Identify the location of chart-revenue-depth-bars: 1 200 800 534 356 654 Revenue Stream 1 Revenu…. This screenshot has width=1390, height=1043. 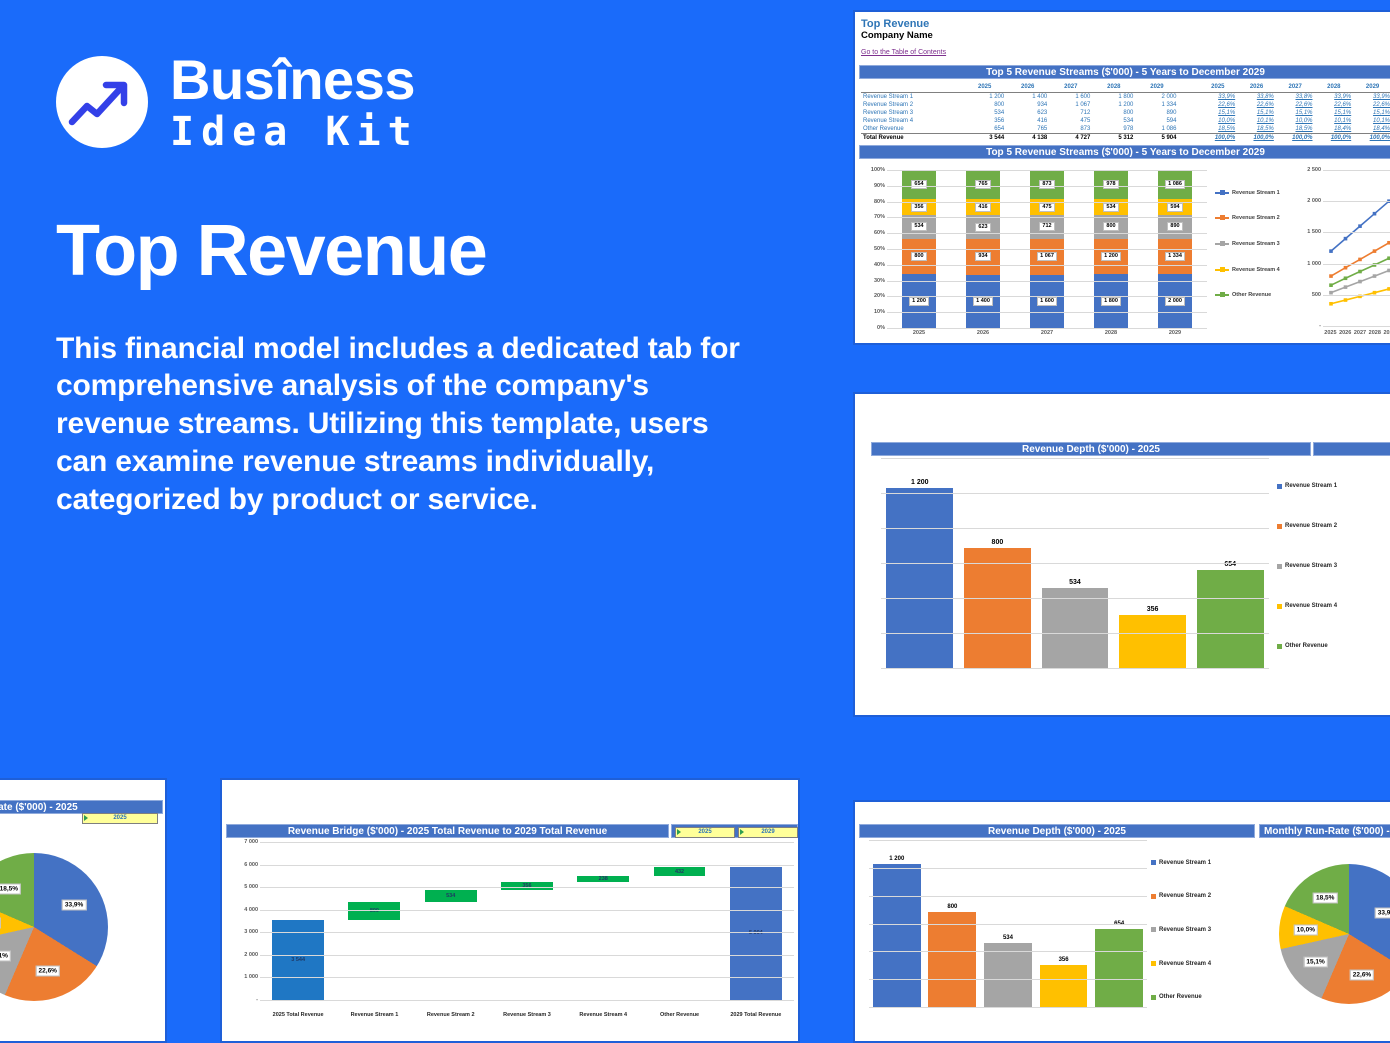
(1130, 572).